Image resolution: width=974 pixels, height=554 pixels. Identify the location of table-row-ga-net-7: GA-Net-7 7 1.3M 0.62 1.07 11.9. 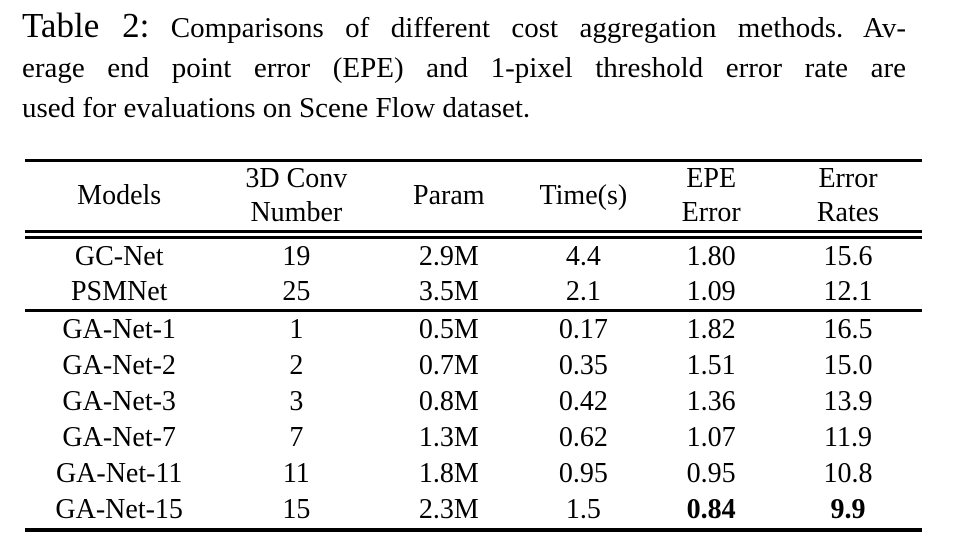
(473, 438).